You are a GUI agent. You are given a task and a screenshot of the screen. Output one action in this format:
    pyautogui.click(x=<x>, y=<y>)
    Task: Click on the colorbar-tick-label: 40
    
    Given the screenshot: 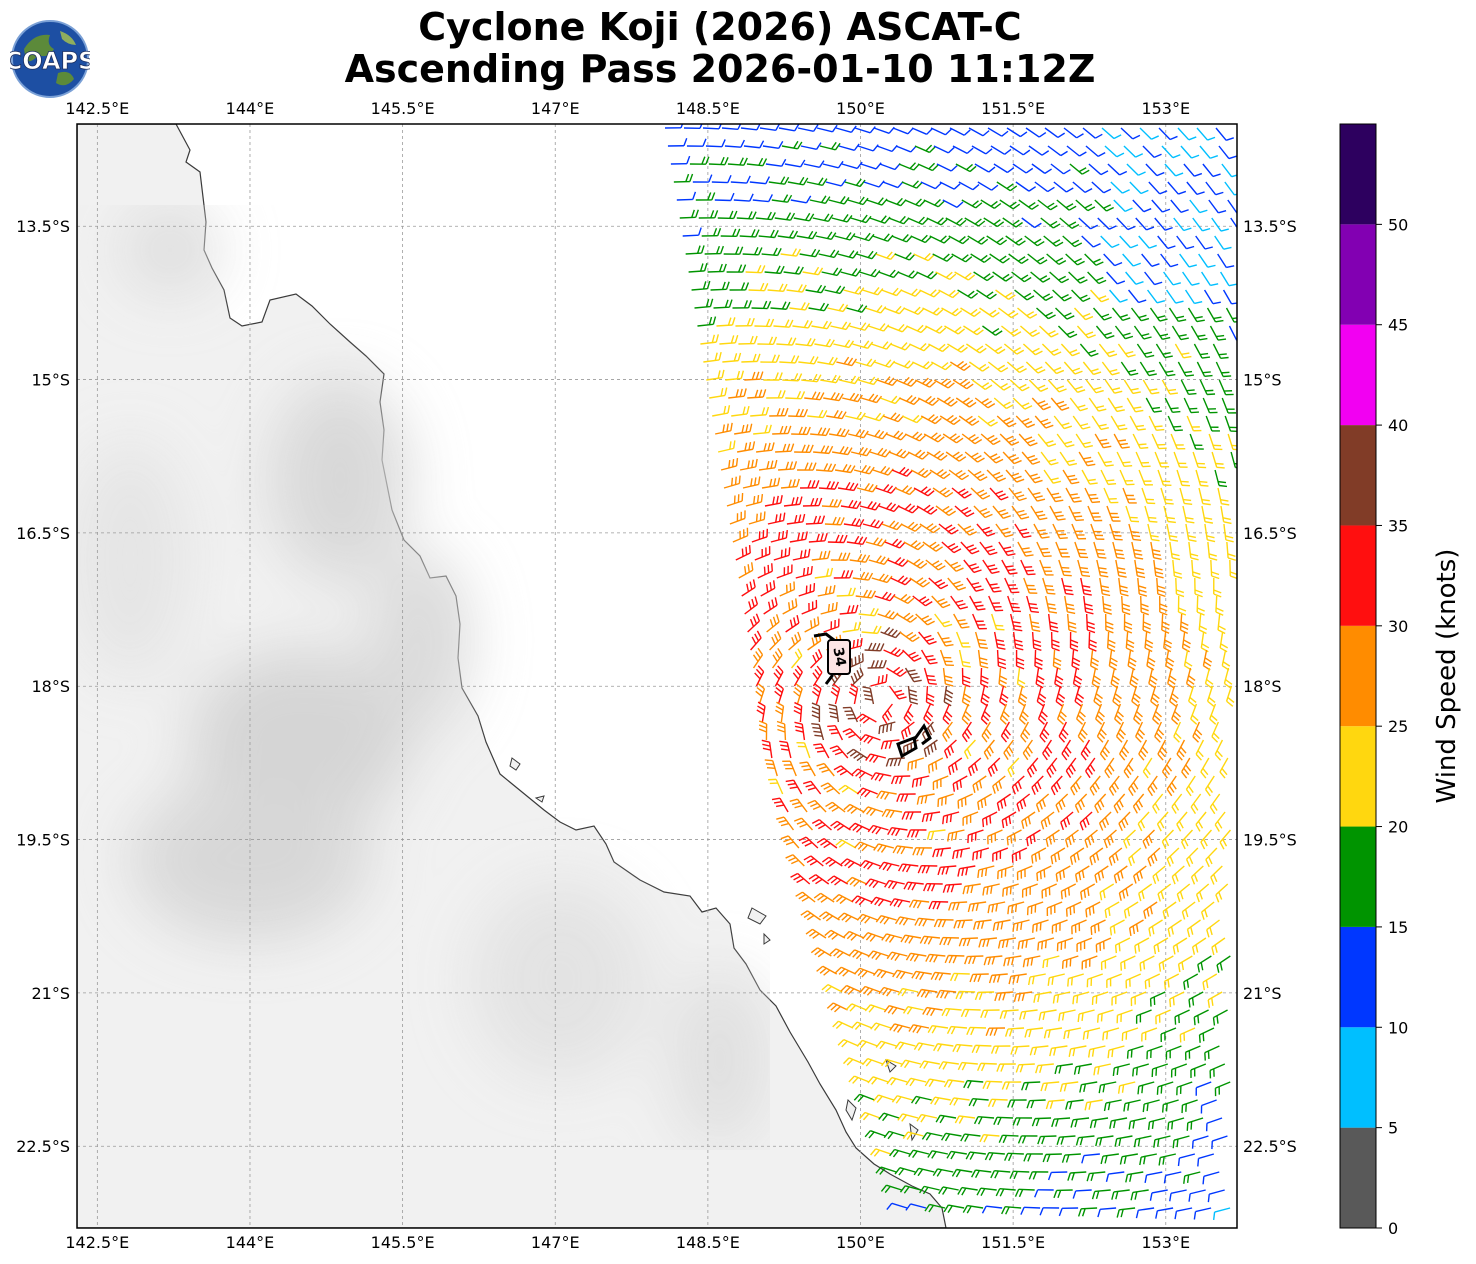 What is the action you would take?
    pyautogui.click(x=1398, y=425)
    